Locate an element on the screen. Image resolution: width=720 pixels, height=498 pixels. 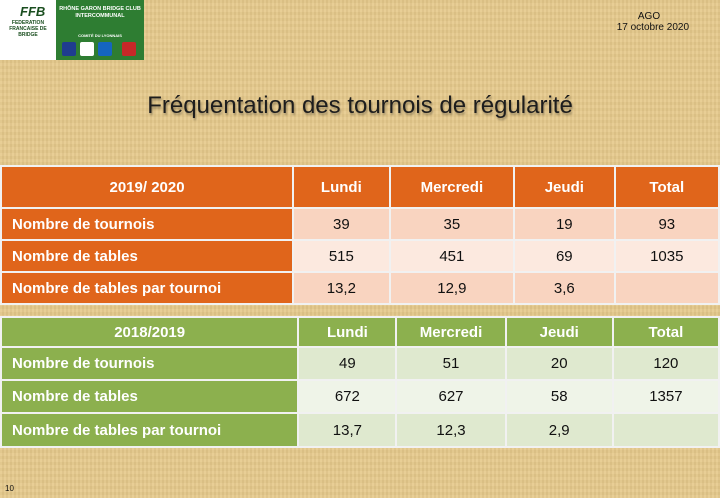
table-cell: 1035 is located at coordinates (666, 256).